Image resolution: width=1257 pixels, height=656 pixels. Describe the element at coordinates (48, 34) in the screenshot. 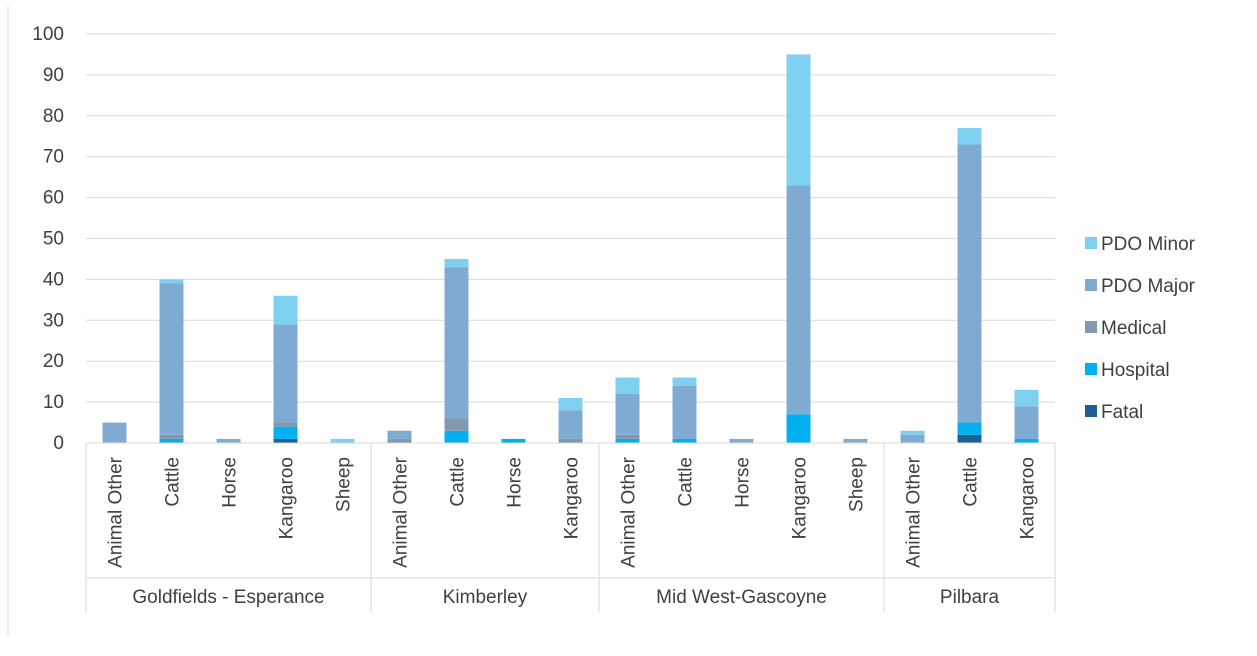

I see `y-tick-label: 100` at that location.